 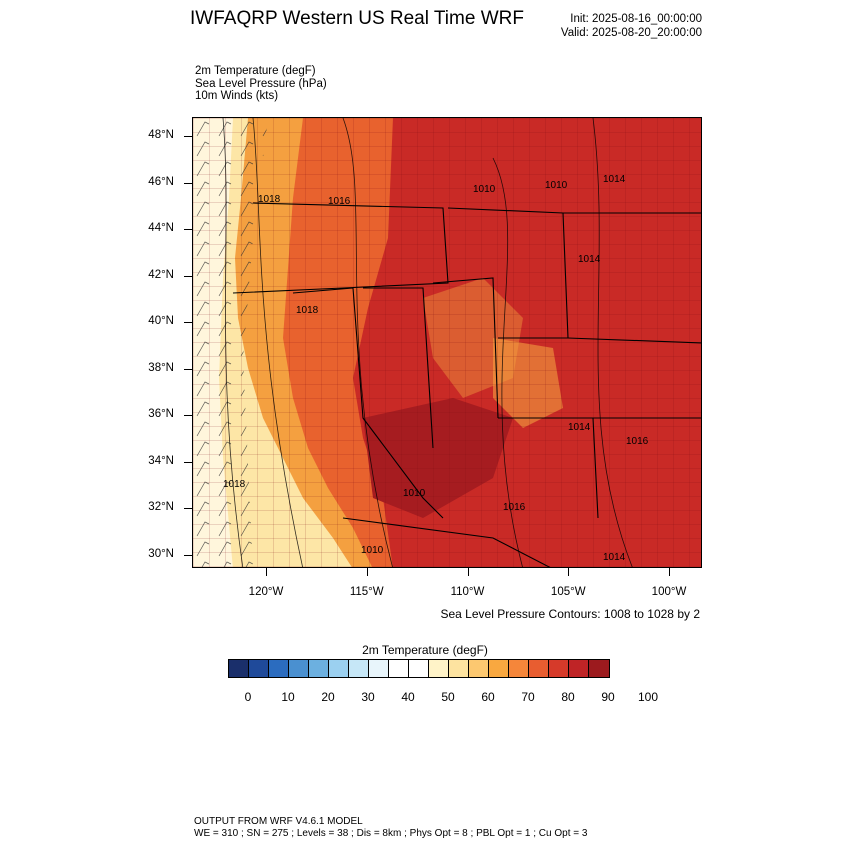 I want to click on init-time: Init: 2025-08-16_00:00:00, so click(x=636, y=19).